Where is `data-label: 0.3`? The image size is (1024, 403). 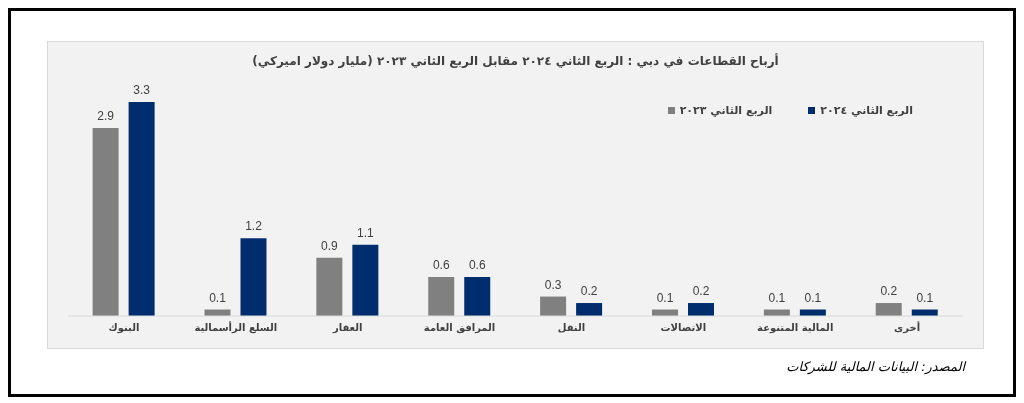
data-label: 0.3 is located at coordinates (553, 284).